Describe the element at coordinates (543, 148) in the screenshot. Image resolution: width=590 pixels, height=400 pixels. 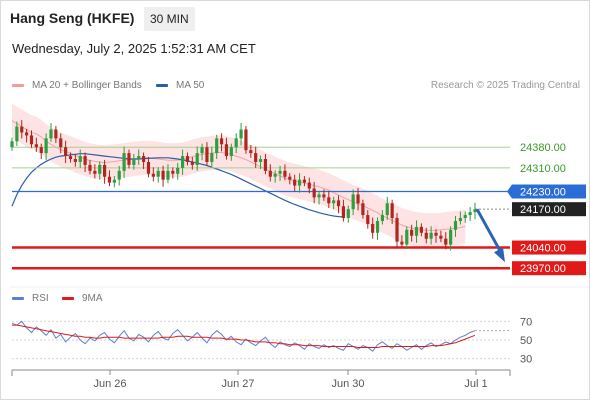
I see `level-label: 24380.00` at that location.